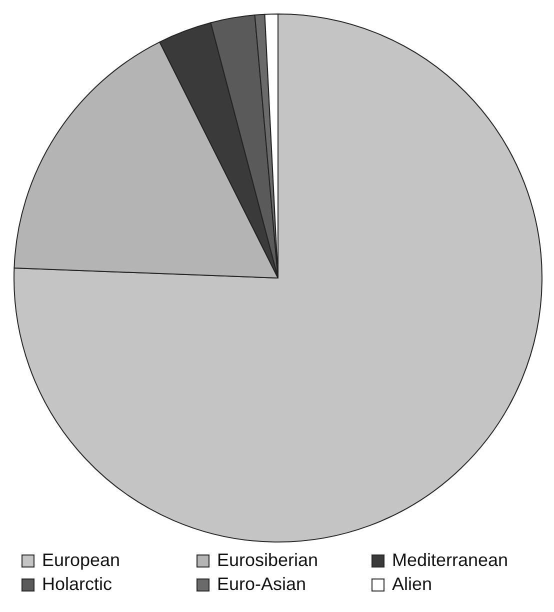  What do you see at coordinates (81, 560) in the screenshot?
I see `legend-label: European` at bounding box center [81, 560].